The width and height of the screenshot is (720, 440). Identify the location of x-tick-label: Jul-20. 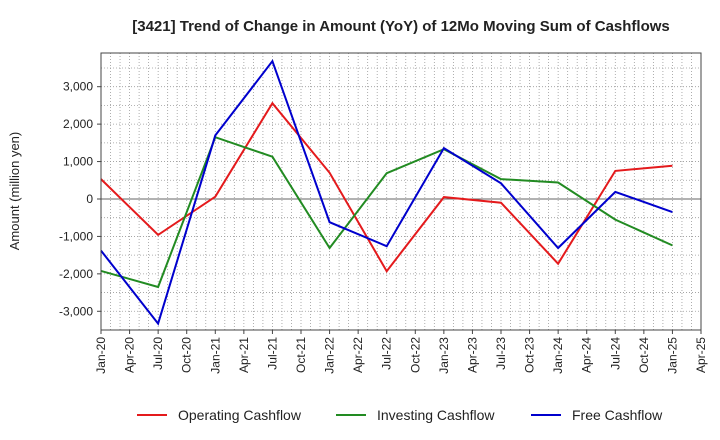
(158, 353).